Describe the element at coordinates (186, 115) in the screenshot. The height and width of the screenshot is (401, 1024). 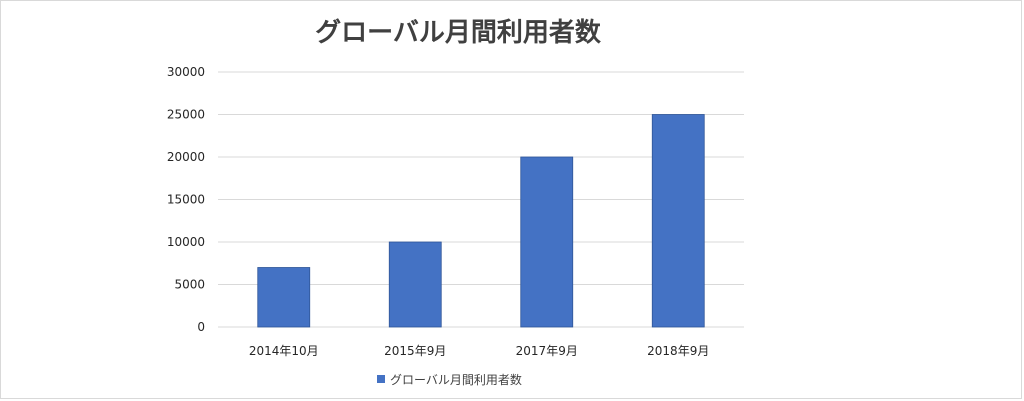
I see `y-tick-label: 25000` at that location.